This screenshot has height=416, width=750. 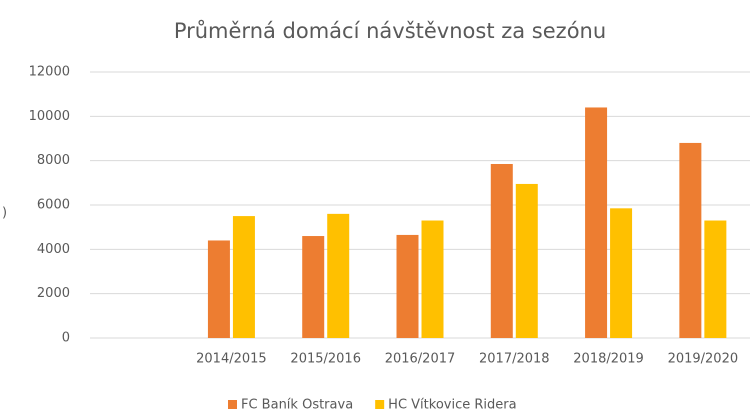 What do you see at coordinates (66, 338) in the screenshot?
I see `y-tick-label: 0` at bounding box center [66, 338].